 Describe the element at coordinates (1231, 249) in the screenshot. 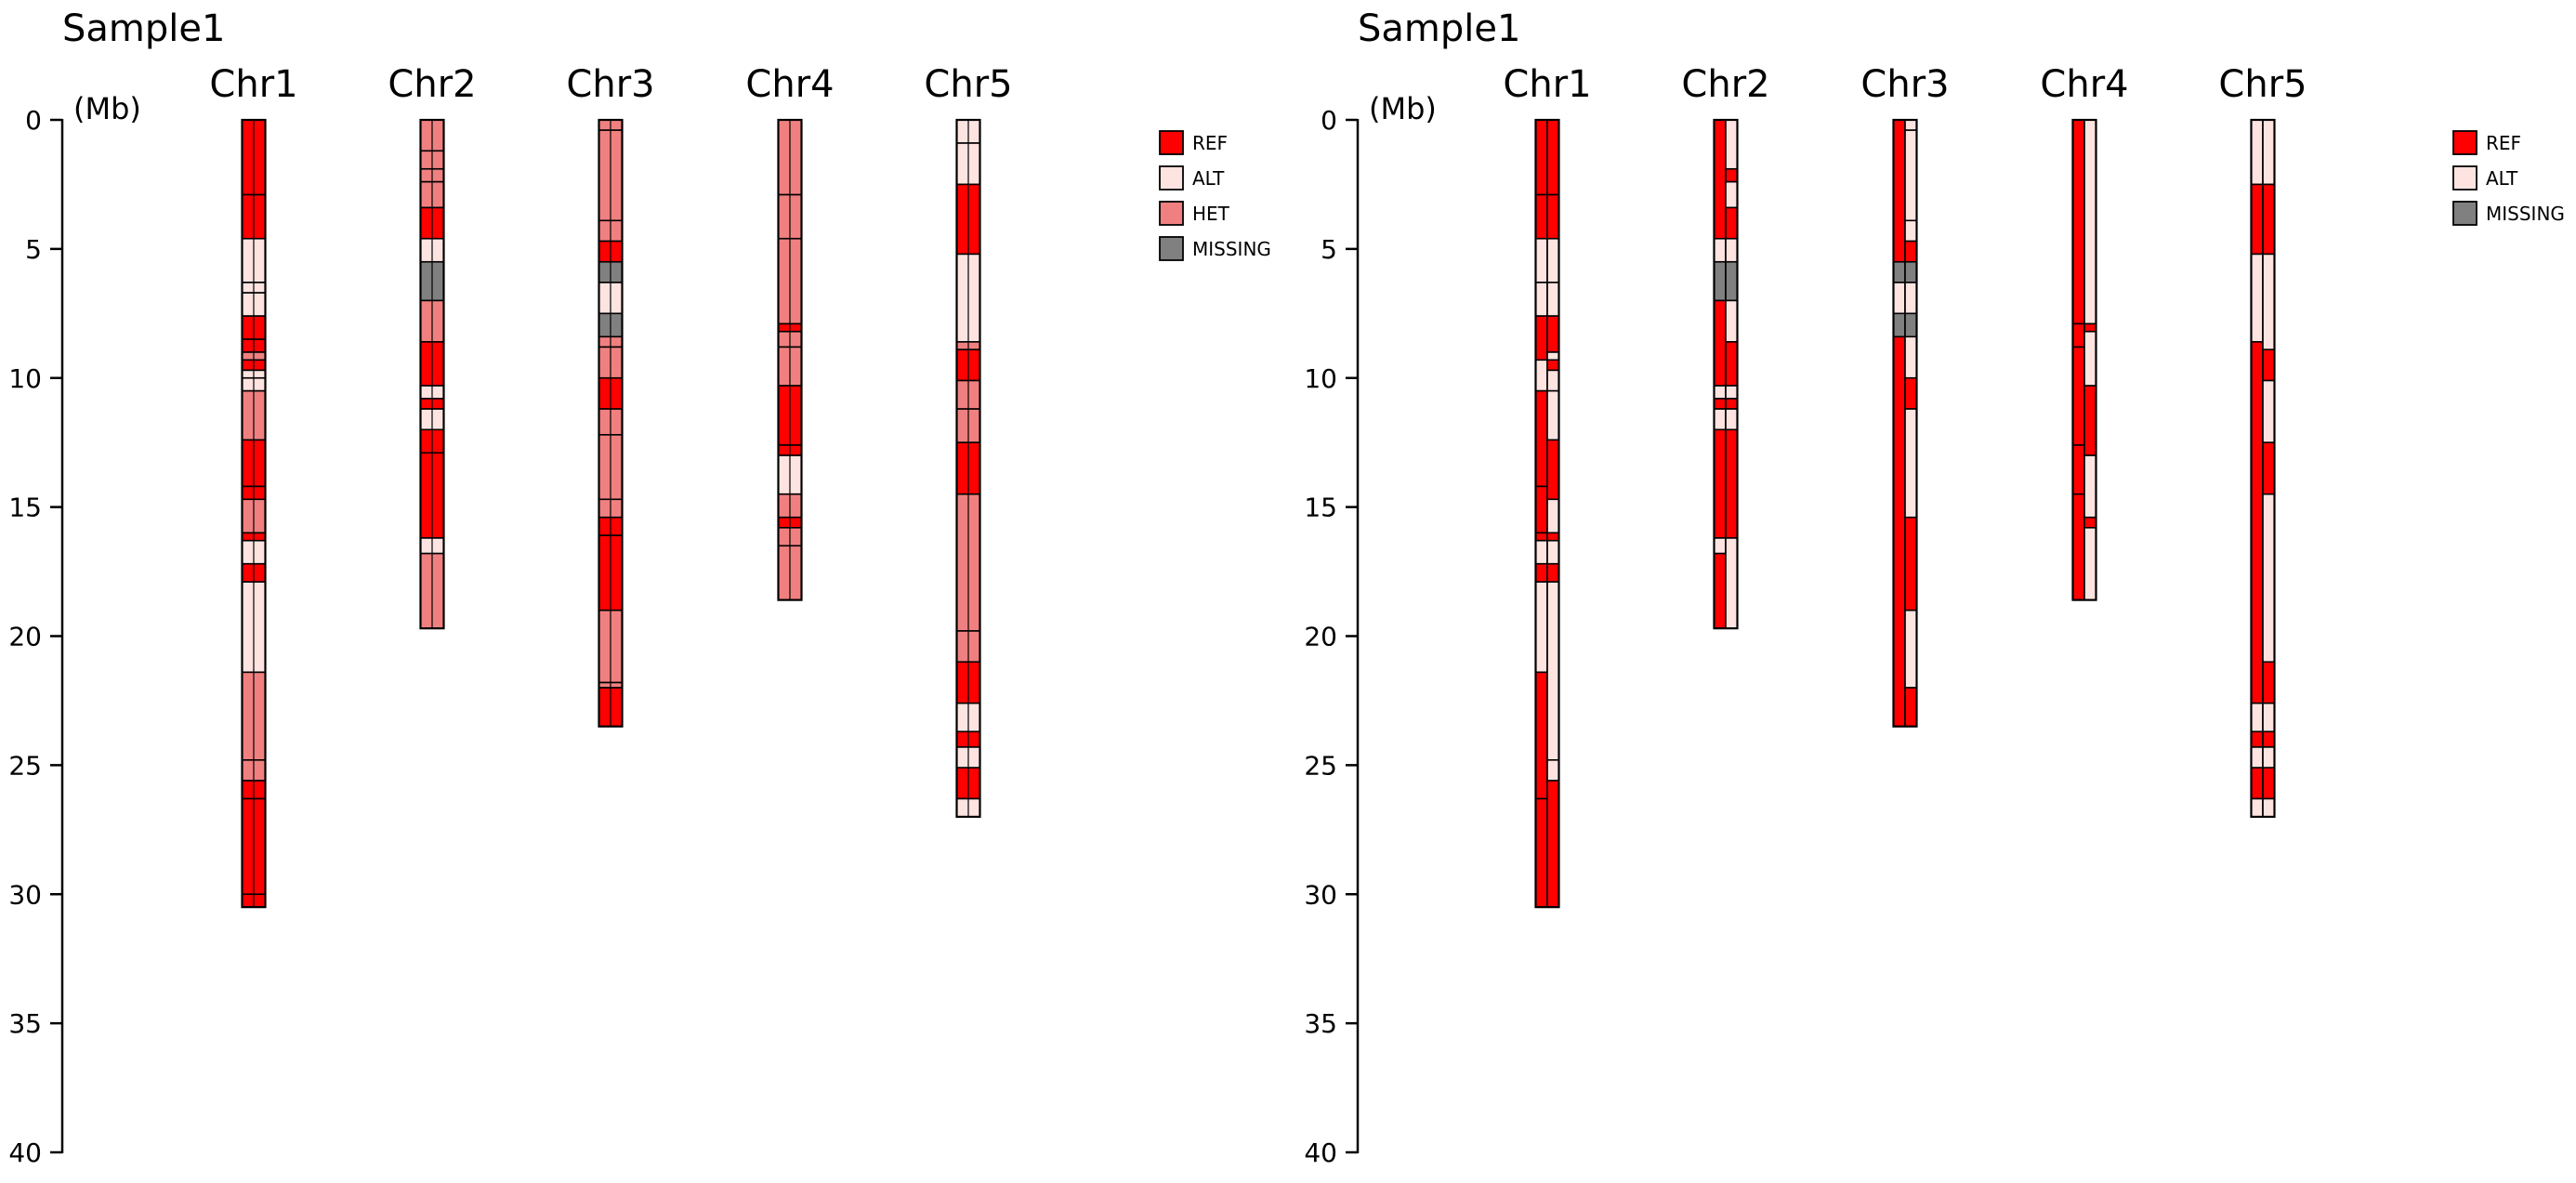

I see `legend-label: MISSING` at that location.